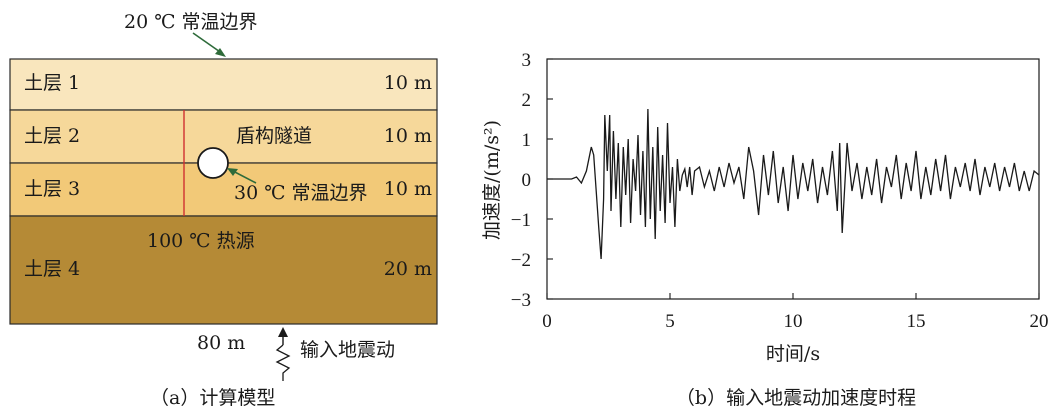 The width and height of the screenshot is (1059, 414). I want to click on seismic-wave-icon, so click(283, 362).